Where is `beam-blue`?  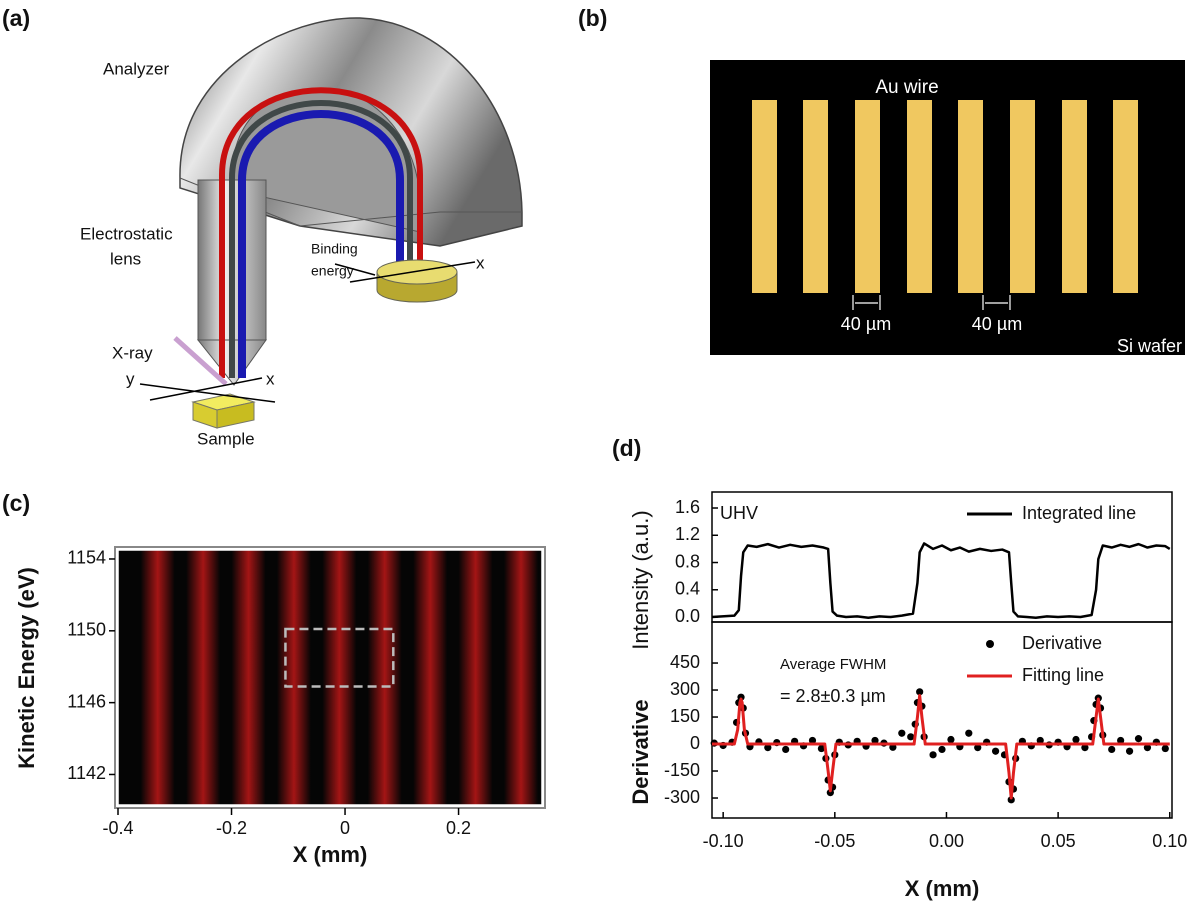 beam-blue is located at coordinates (321, 244).